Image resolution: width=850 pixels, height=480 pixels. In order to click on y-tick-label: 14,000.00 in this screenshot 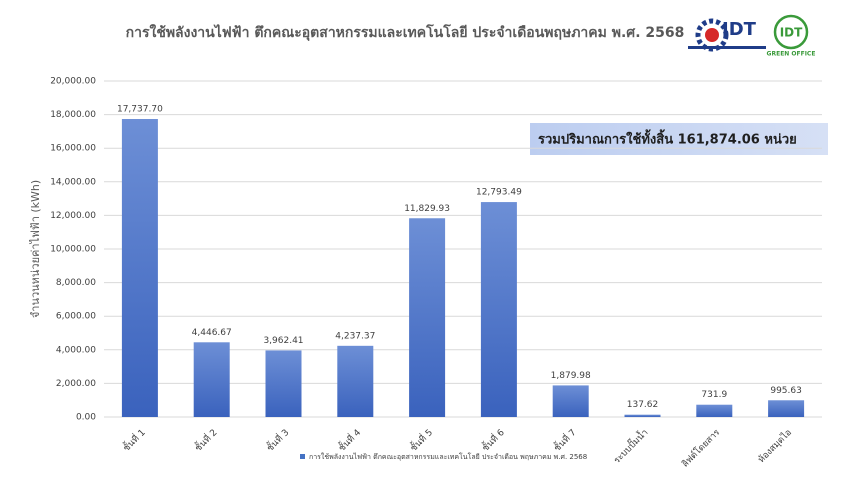, I will do `click(73, 182)`.